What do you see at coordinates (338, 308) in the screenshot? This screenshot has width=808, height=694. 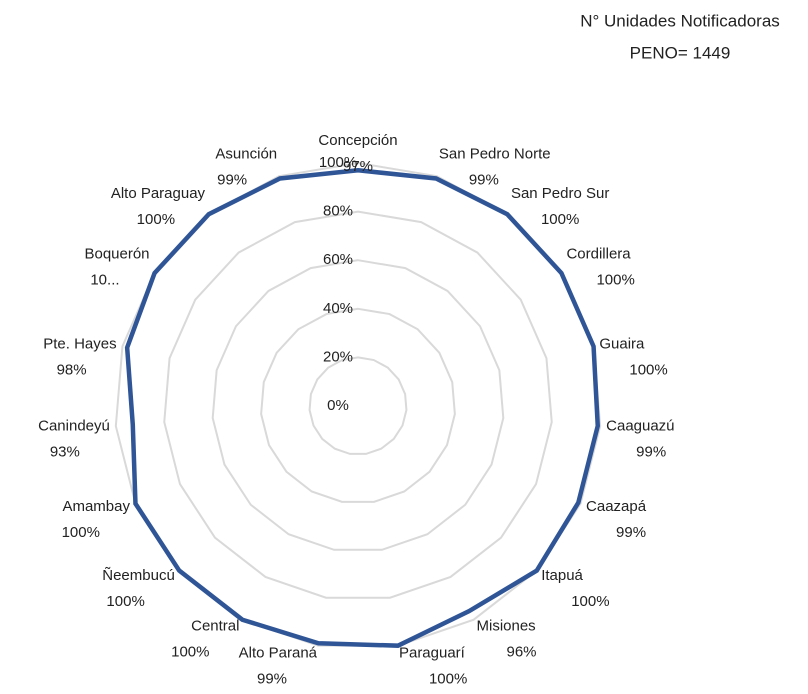 I see `r-tick-label: 40%` at bounding box center [338, 308].